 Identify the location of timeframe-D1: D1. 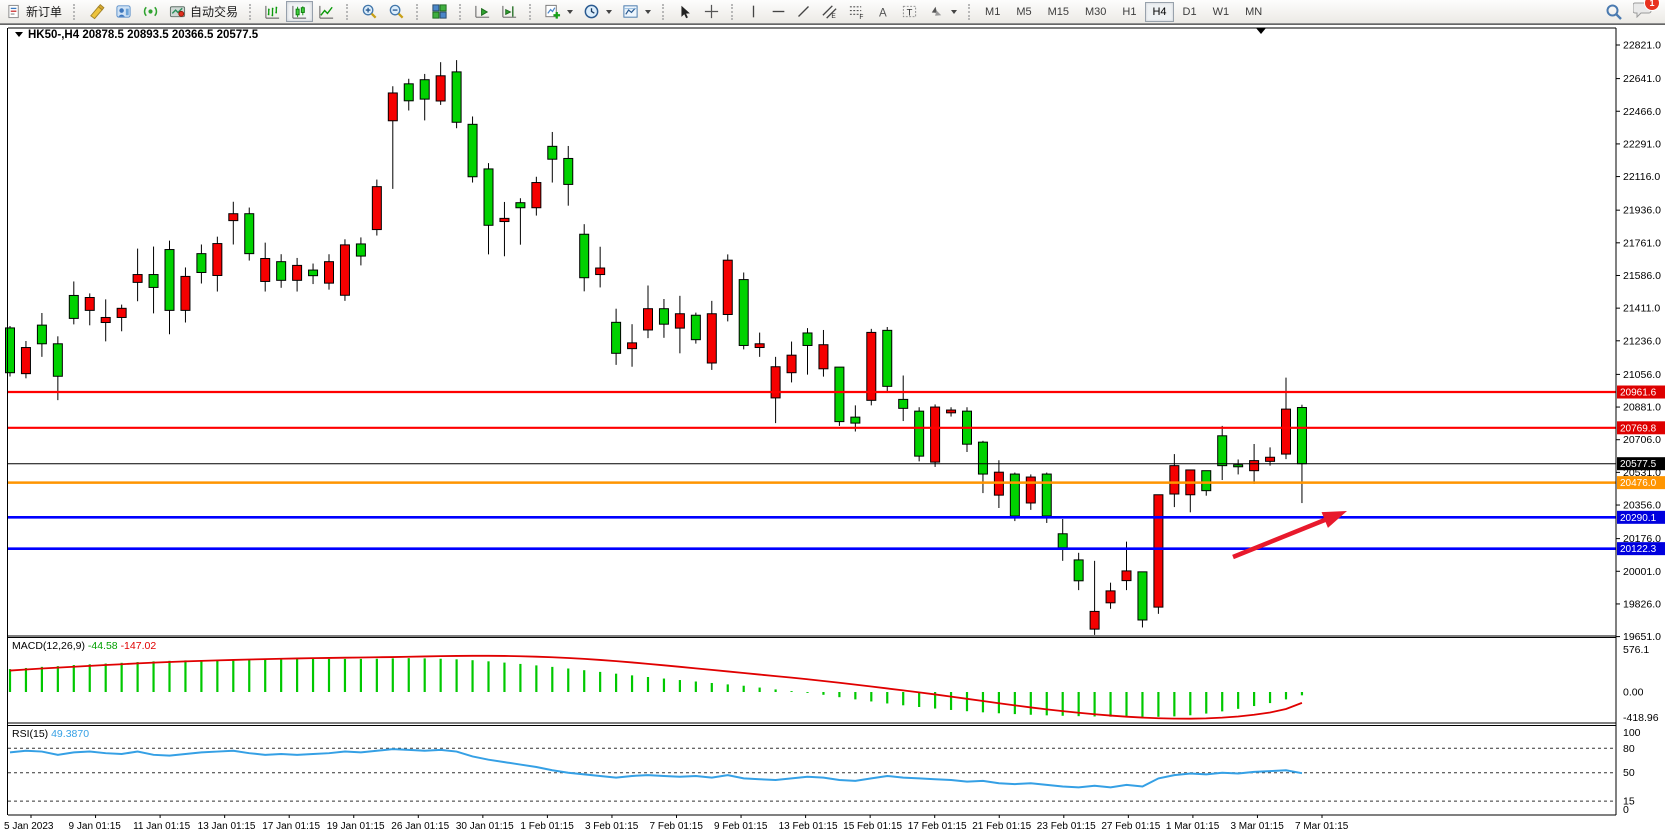
(1190, 12).